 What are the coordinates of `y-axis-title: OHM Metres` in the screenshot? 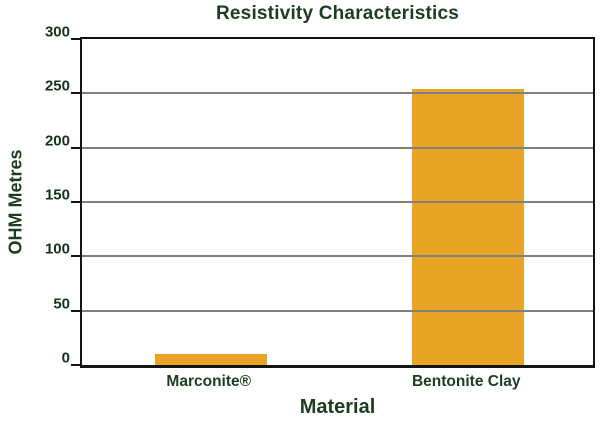 It's located at (15, 202).